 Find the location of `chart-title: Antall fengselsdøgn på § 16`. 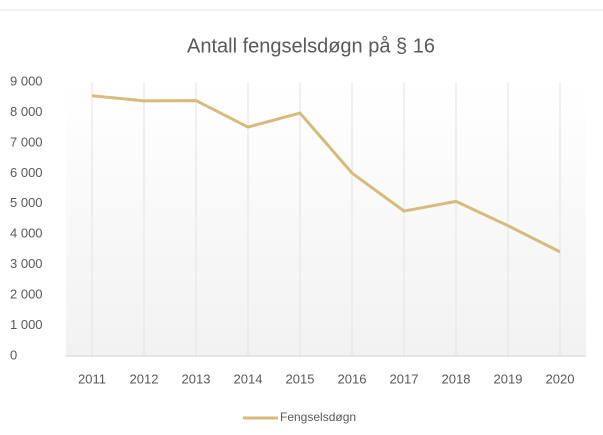

chart-title: Antall fengselsdøgn på § 16 is located at coordinates (311, 46).